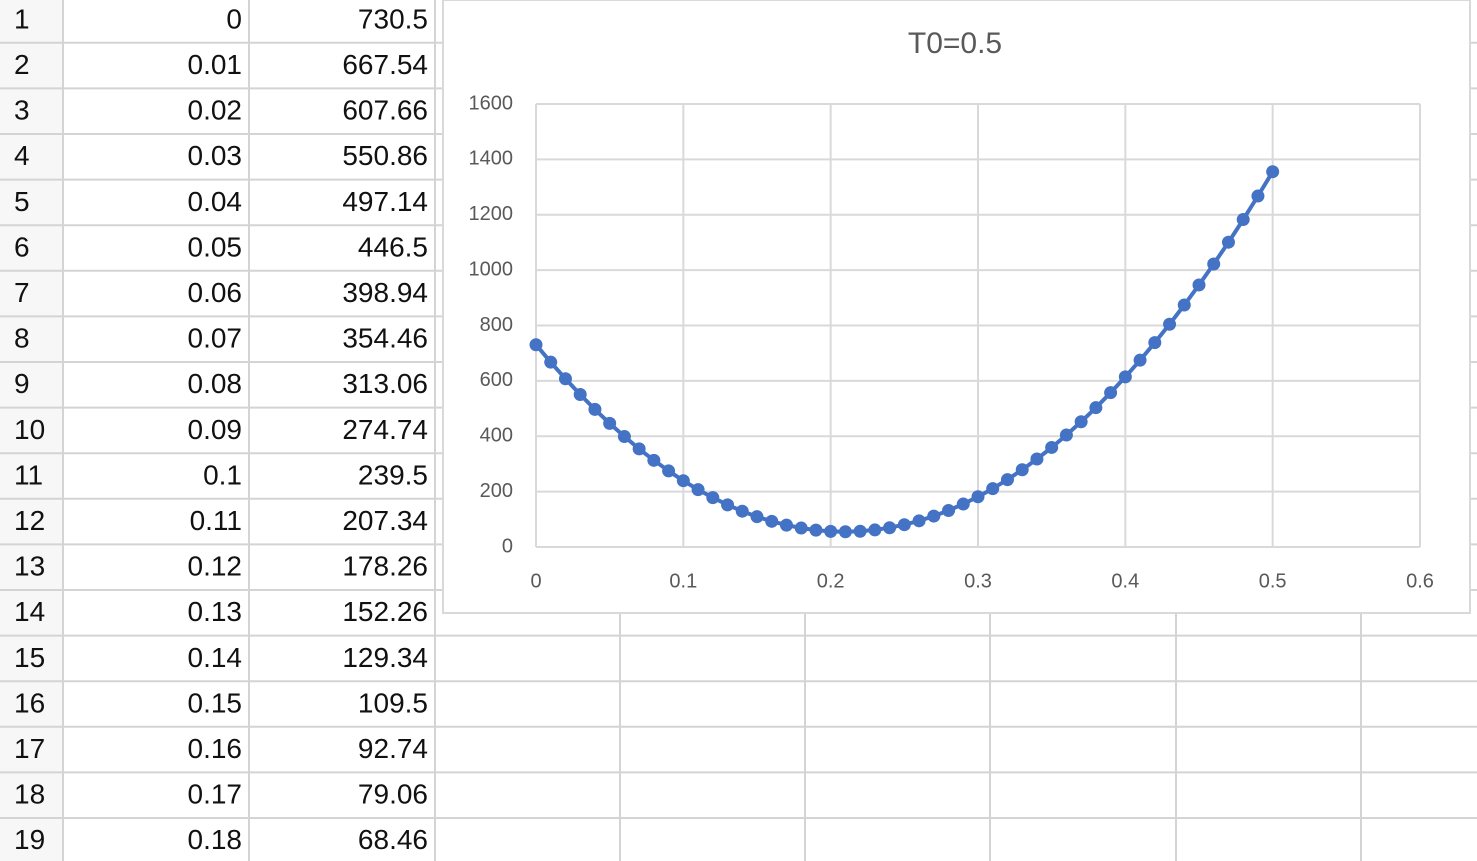 Image resolution: width=1477 pixels, height=861 pixels. I want to click on cell-value: 239.5, so click(393, 474).